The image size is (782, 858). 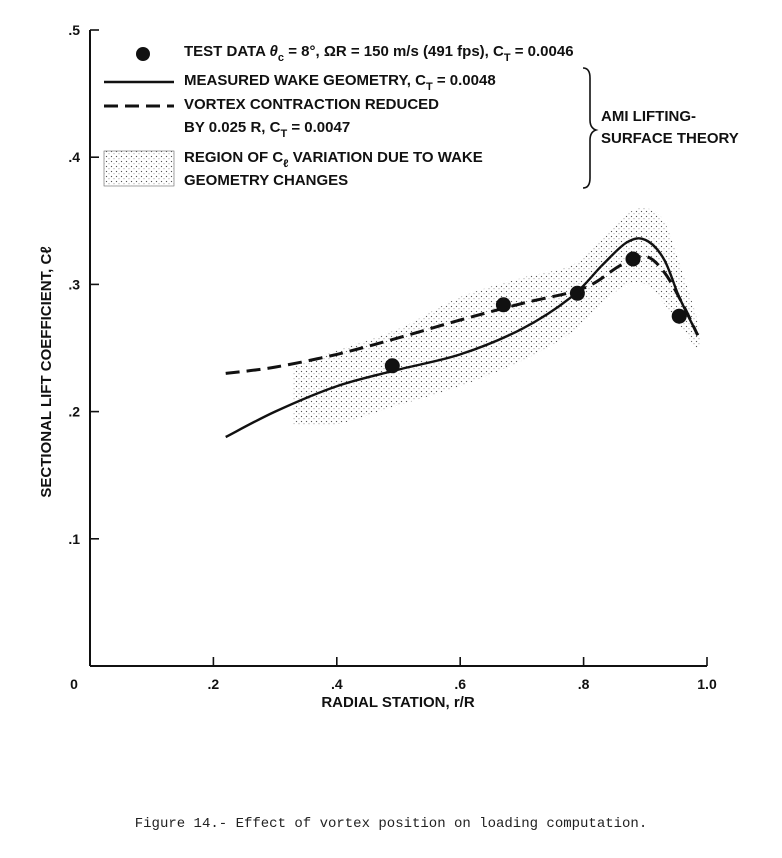 I want to click on x-axis-title: RADIAL STATION, r/R, so click(x=398, y=702).